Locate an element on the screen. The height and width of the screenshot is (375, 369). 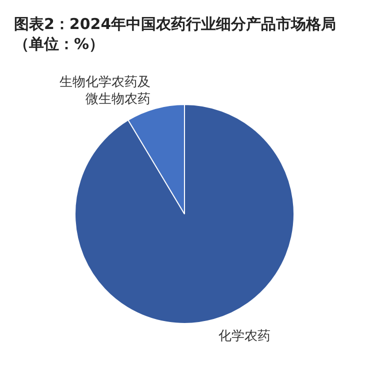
slice-label: 生物化学农药及微生物农药 is located at coordinates (104, 91).